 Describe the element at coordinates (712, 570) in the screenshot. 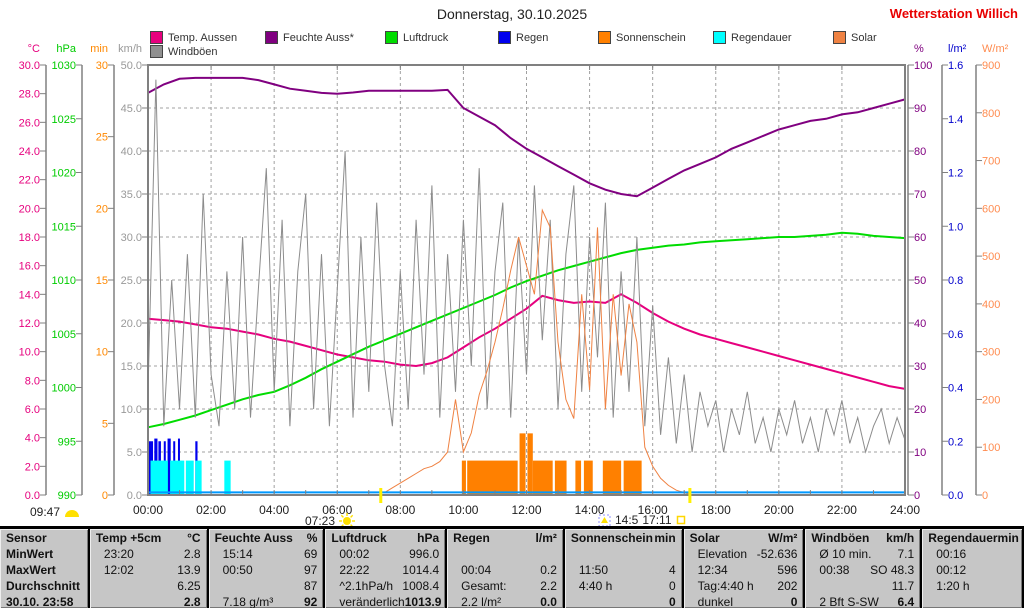

I see `table-cell: 12:34` at that location.